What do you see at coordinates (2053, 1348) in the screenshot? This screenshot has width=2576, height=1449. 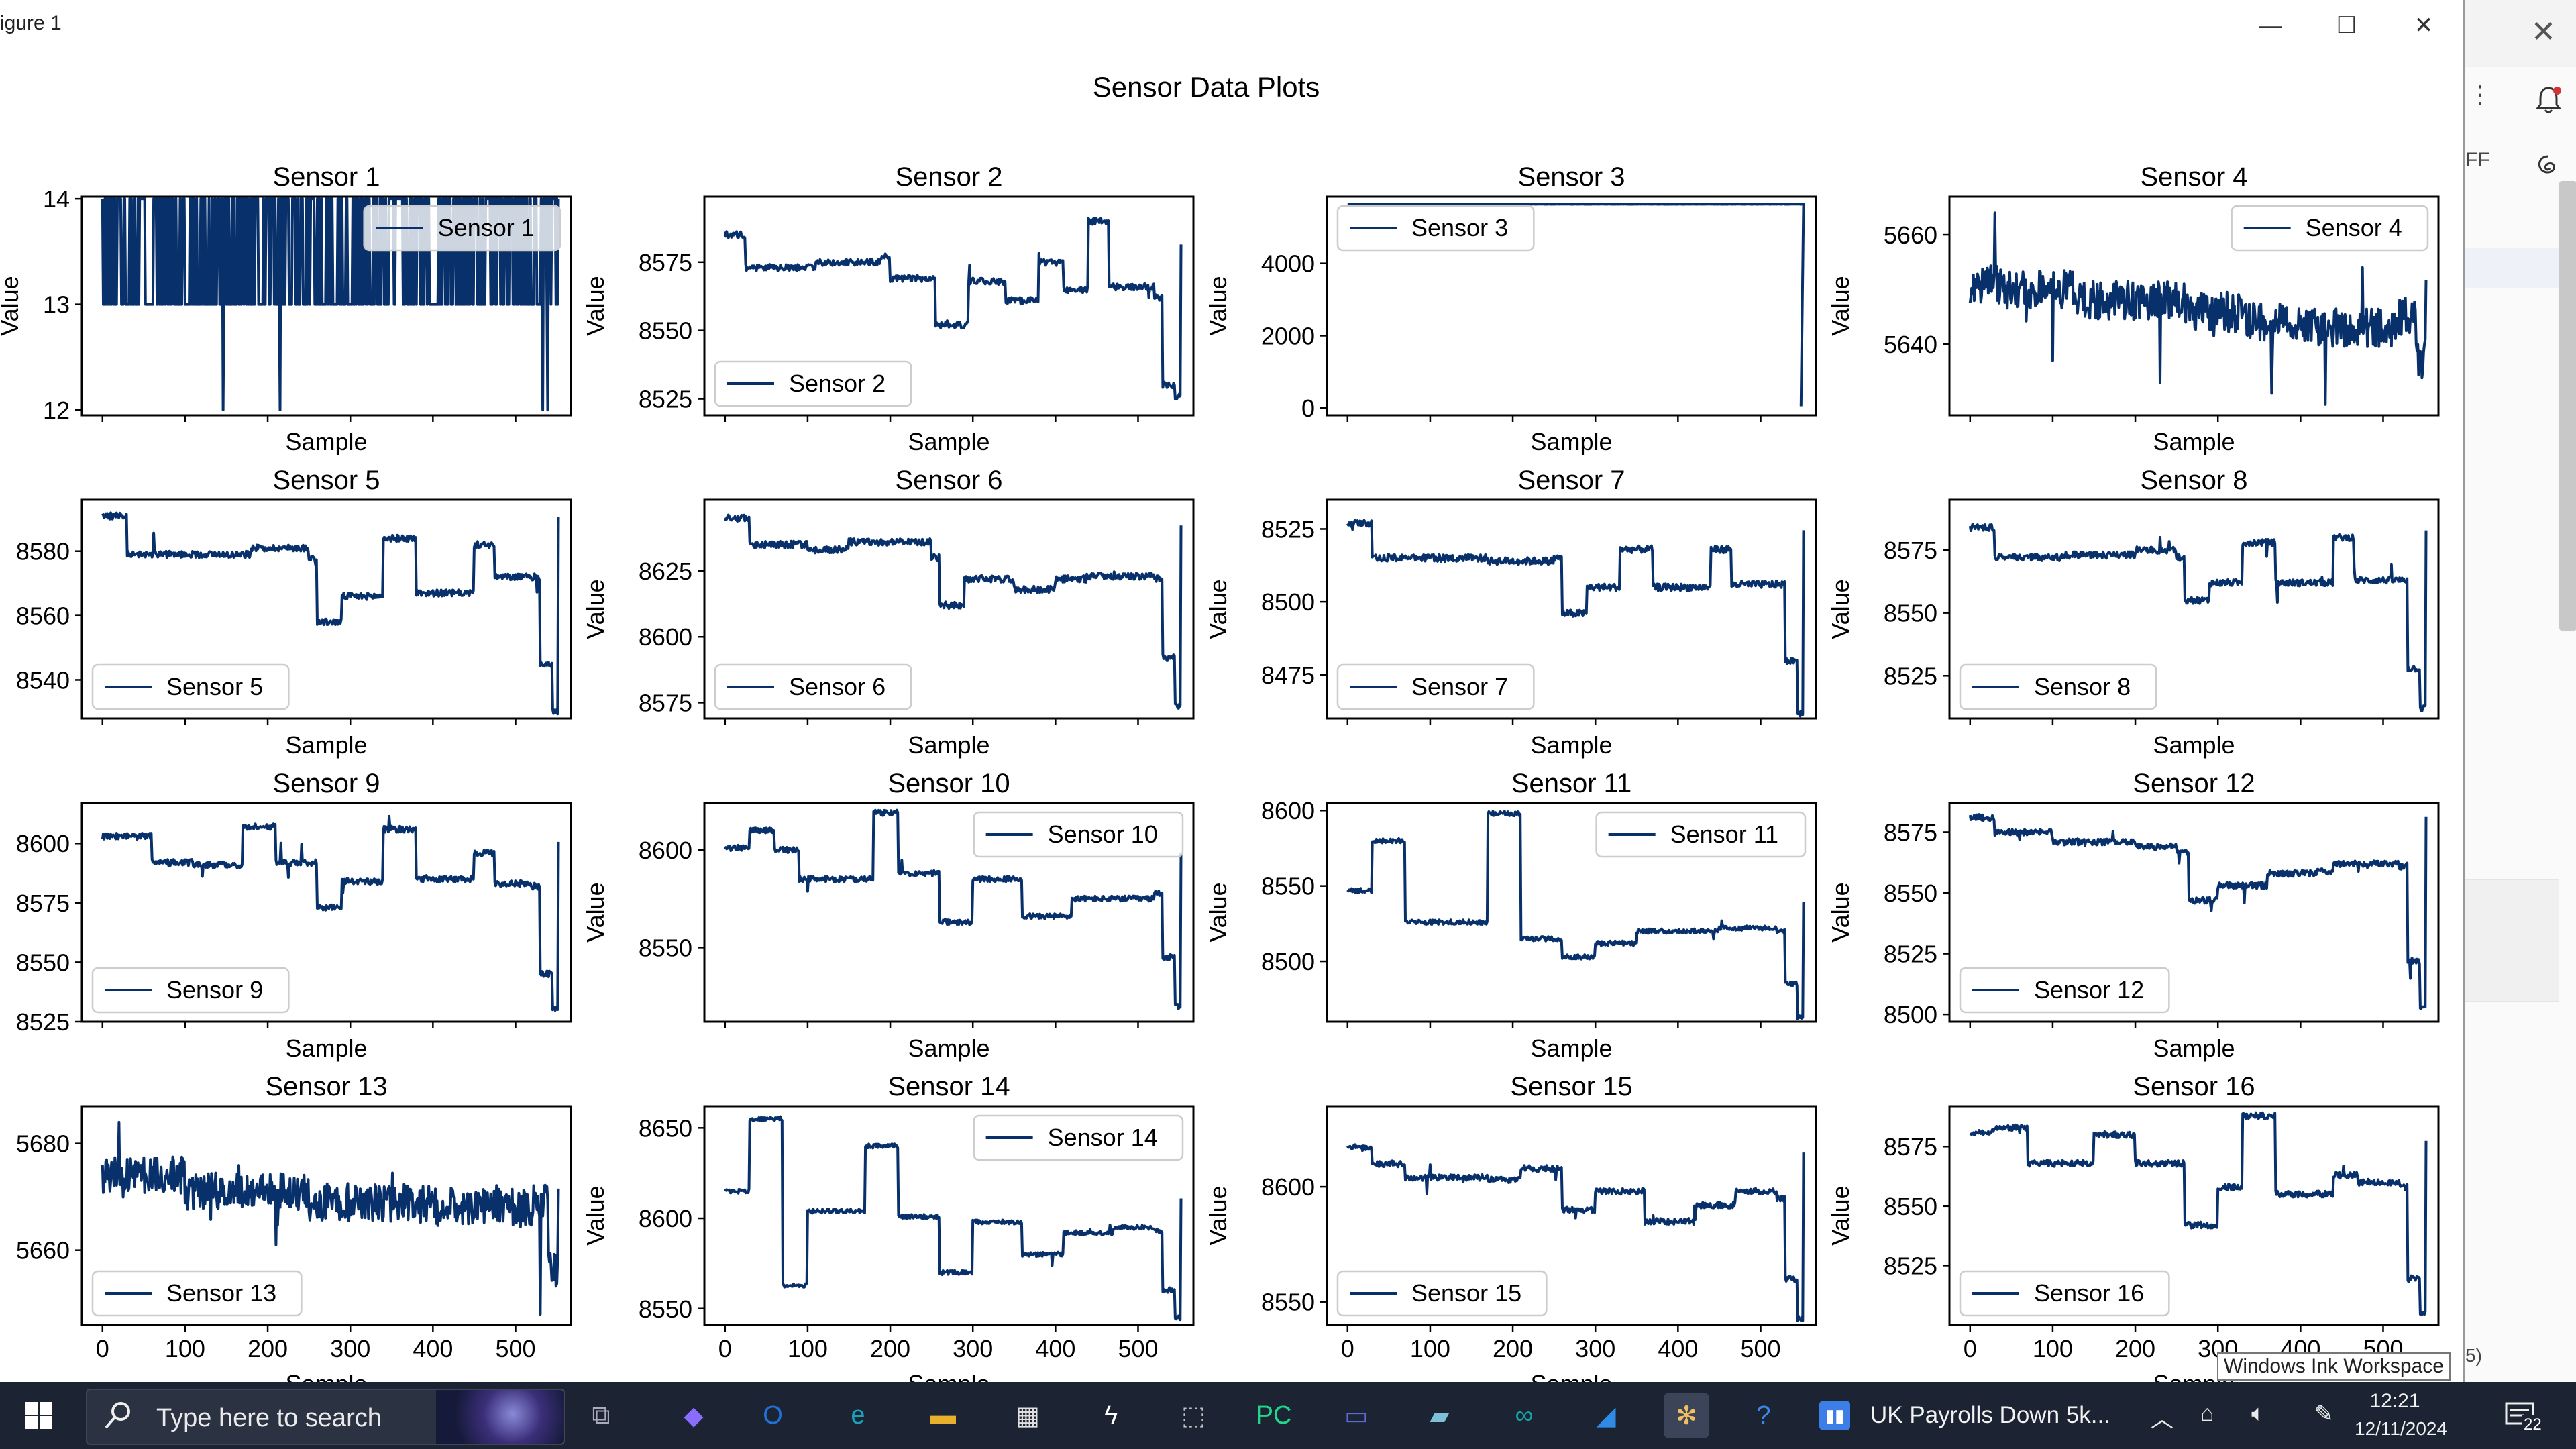 I see `x-tick-label: 100` at bounding box center [2053, 1348].